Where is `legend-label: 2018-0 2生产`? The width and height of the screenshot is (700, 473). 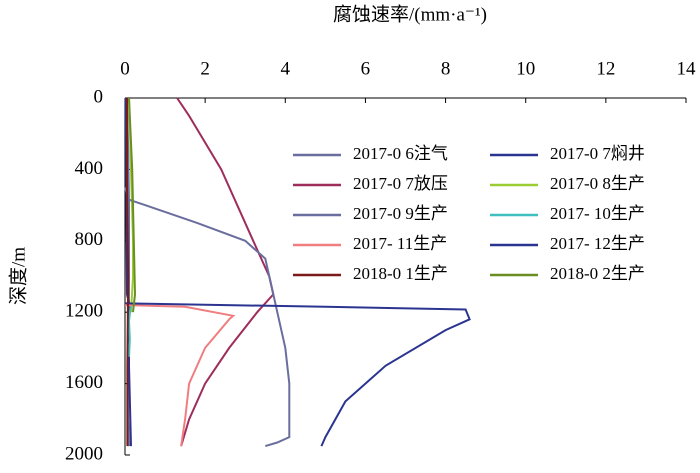
legend-label: 2018-0 2生产 is located at coordinates (597, 273).